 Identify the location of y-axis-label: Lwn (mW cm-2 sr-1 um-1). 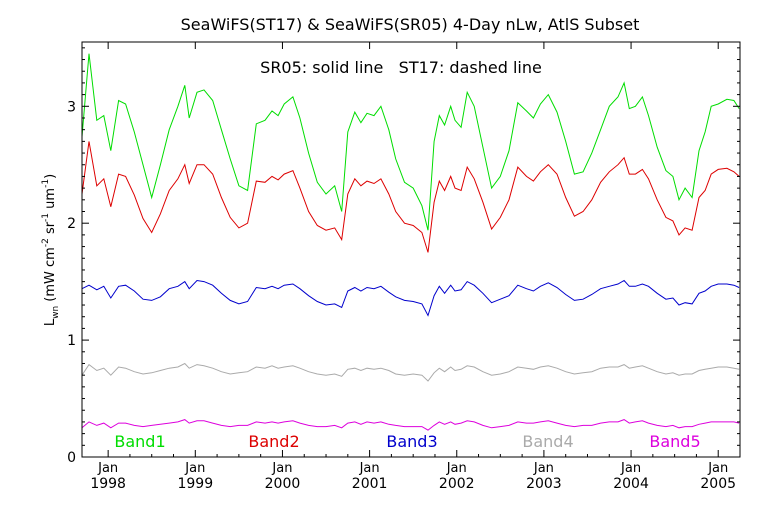
(51, 250).